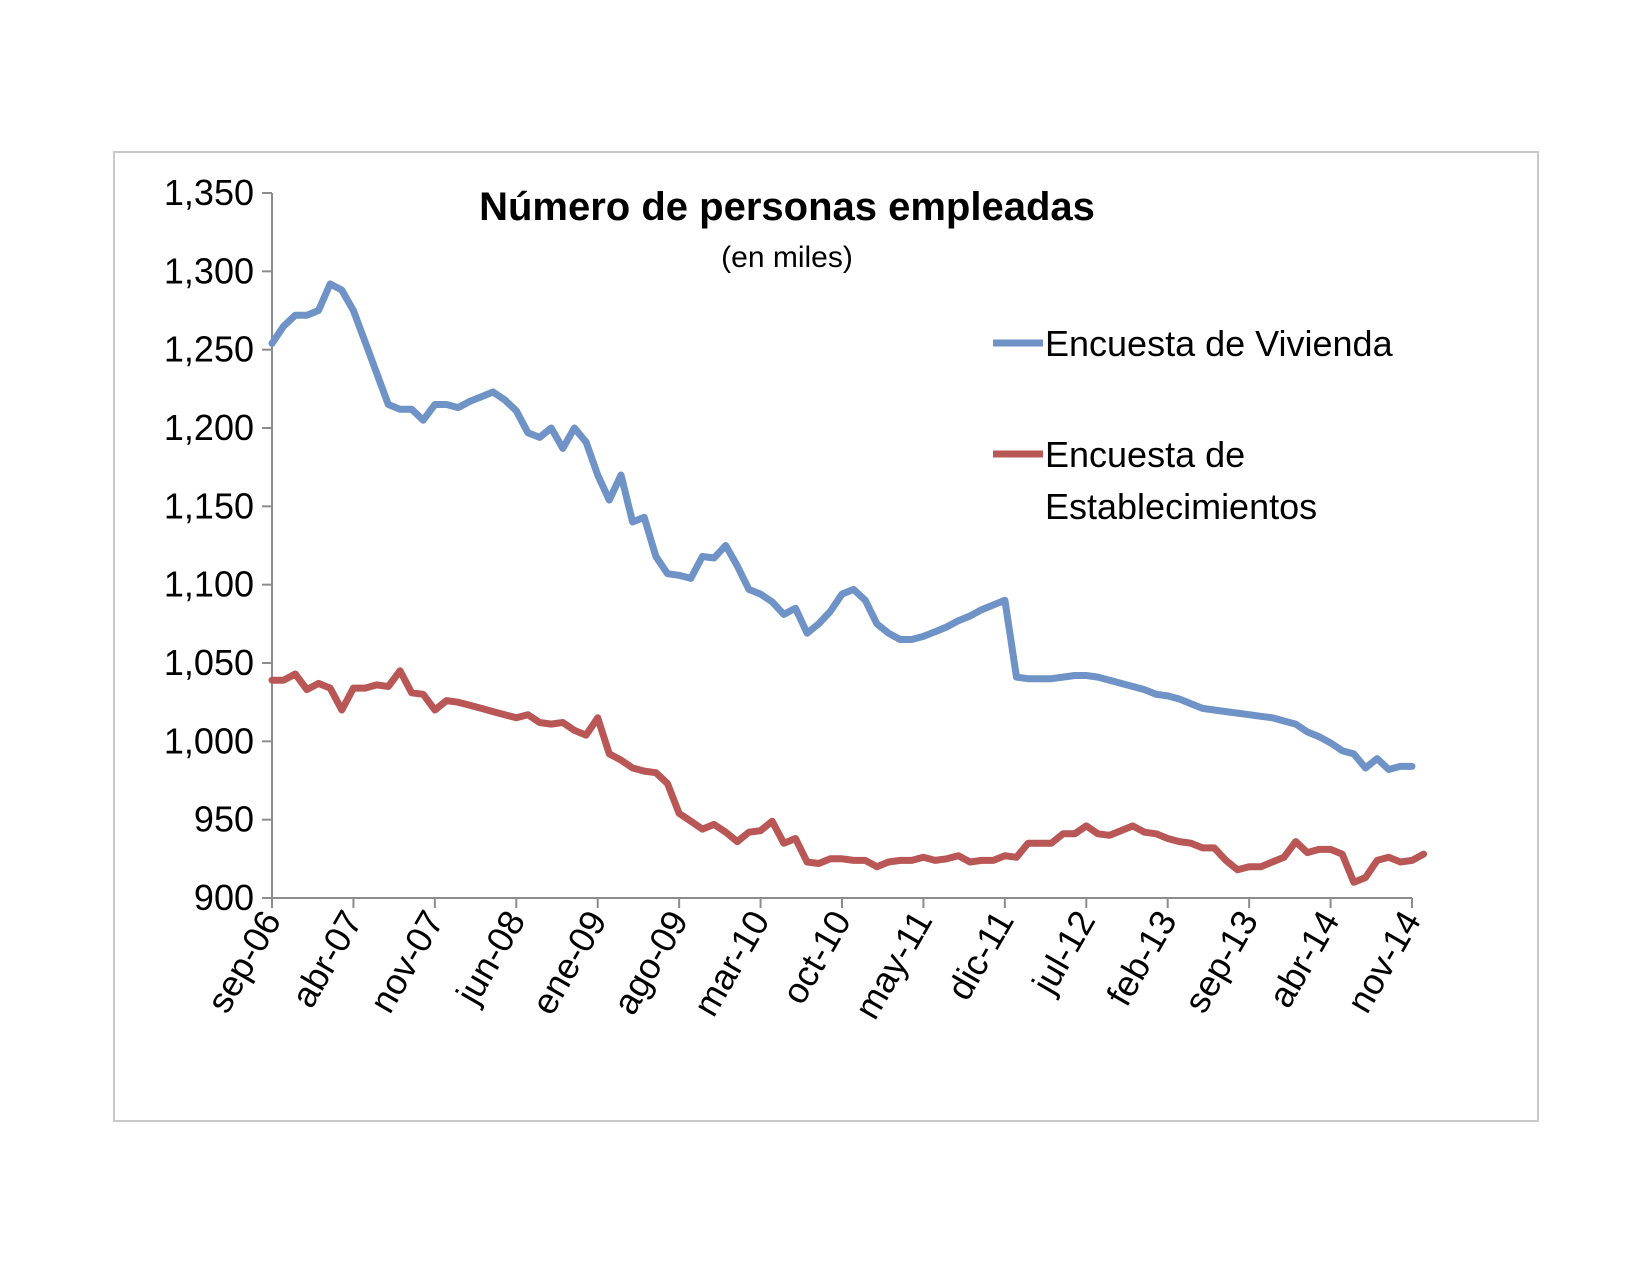  I want to click on y-tick-label: 1,150, so click(209, 505).